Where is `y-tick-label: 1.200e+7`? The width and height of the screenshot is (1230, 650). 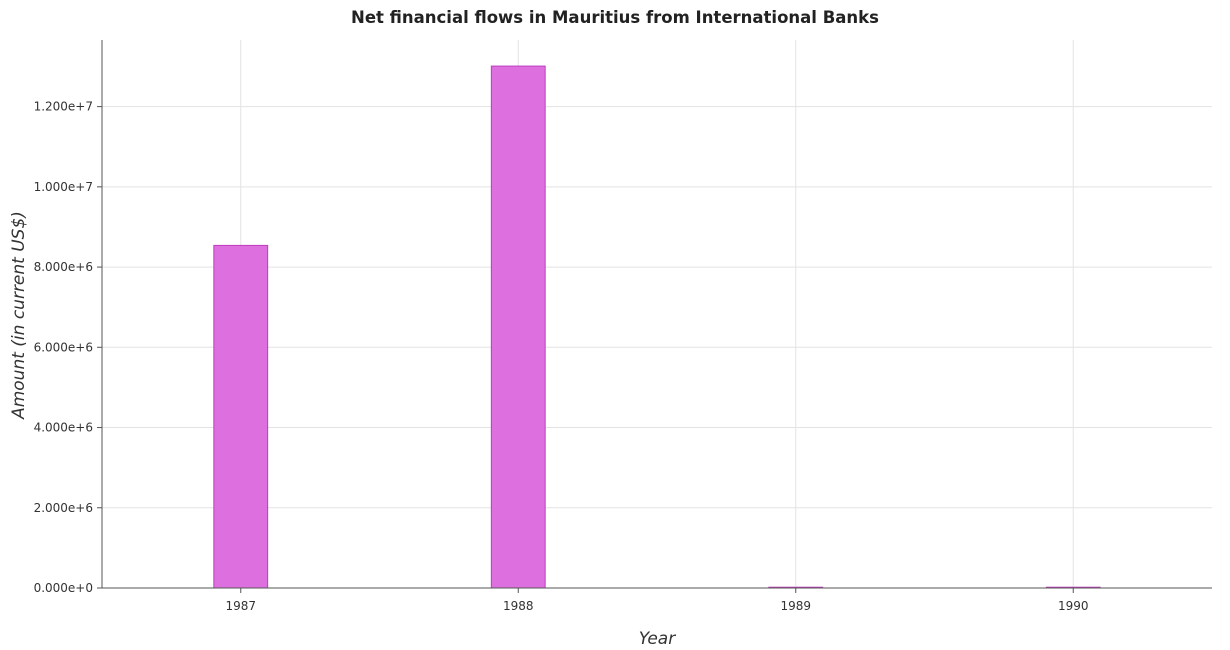
y-tick-label: 1.200e+7 is located at coordinates (63, 107).